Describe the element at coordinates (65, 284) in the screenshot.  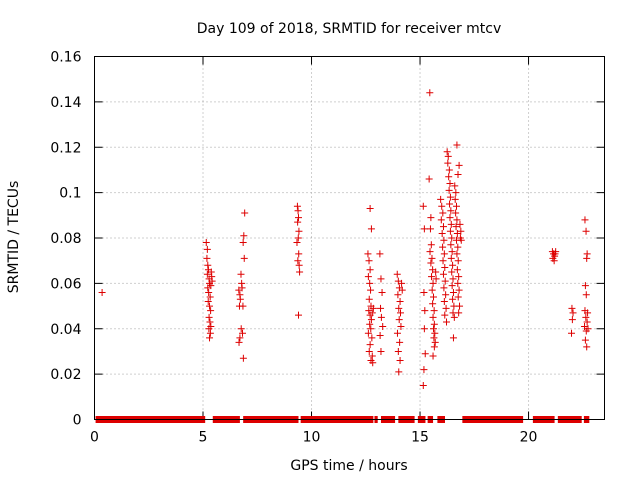
I see `y-tick-label: 0.06` at that location.